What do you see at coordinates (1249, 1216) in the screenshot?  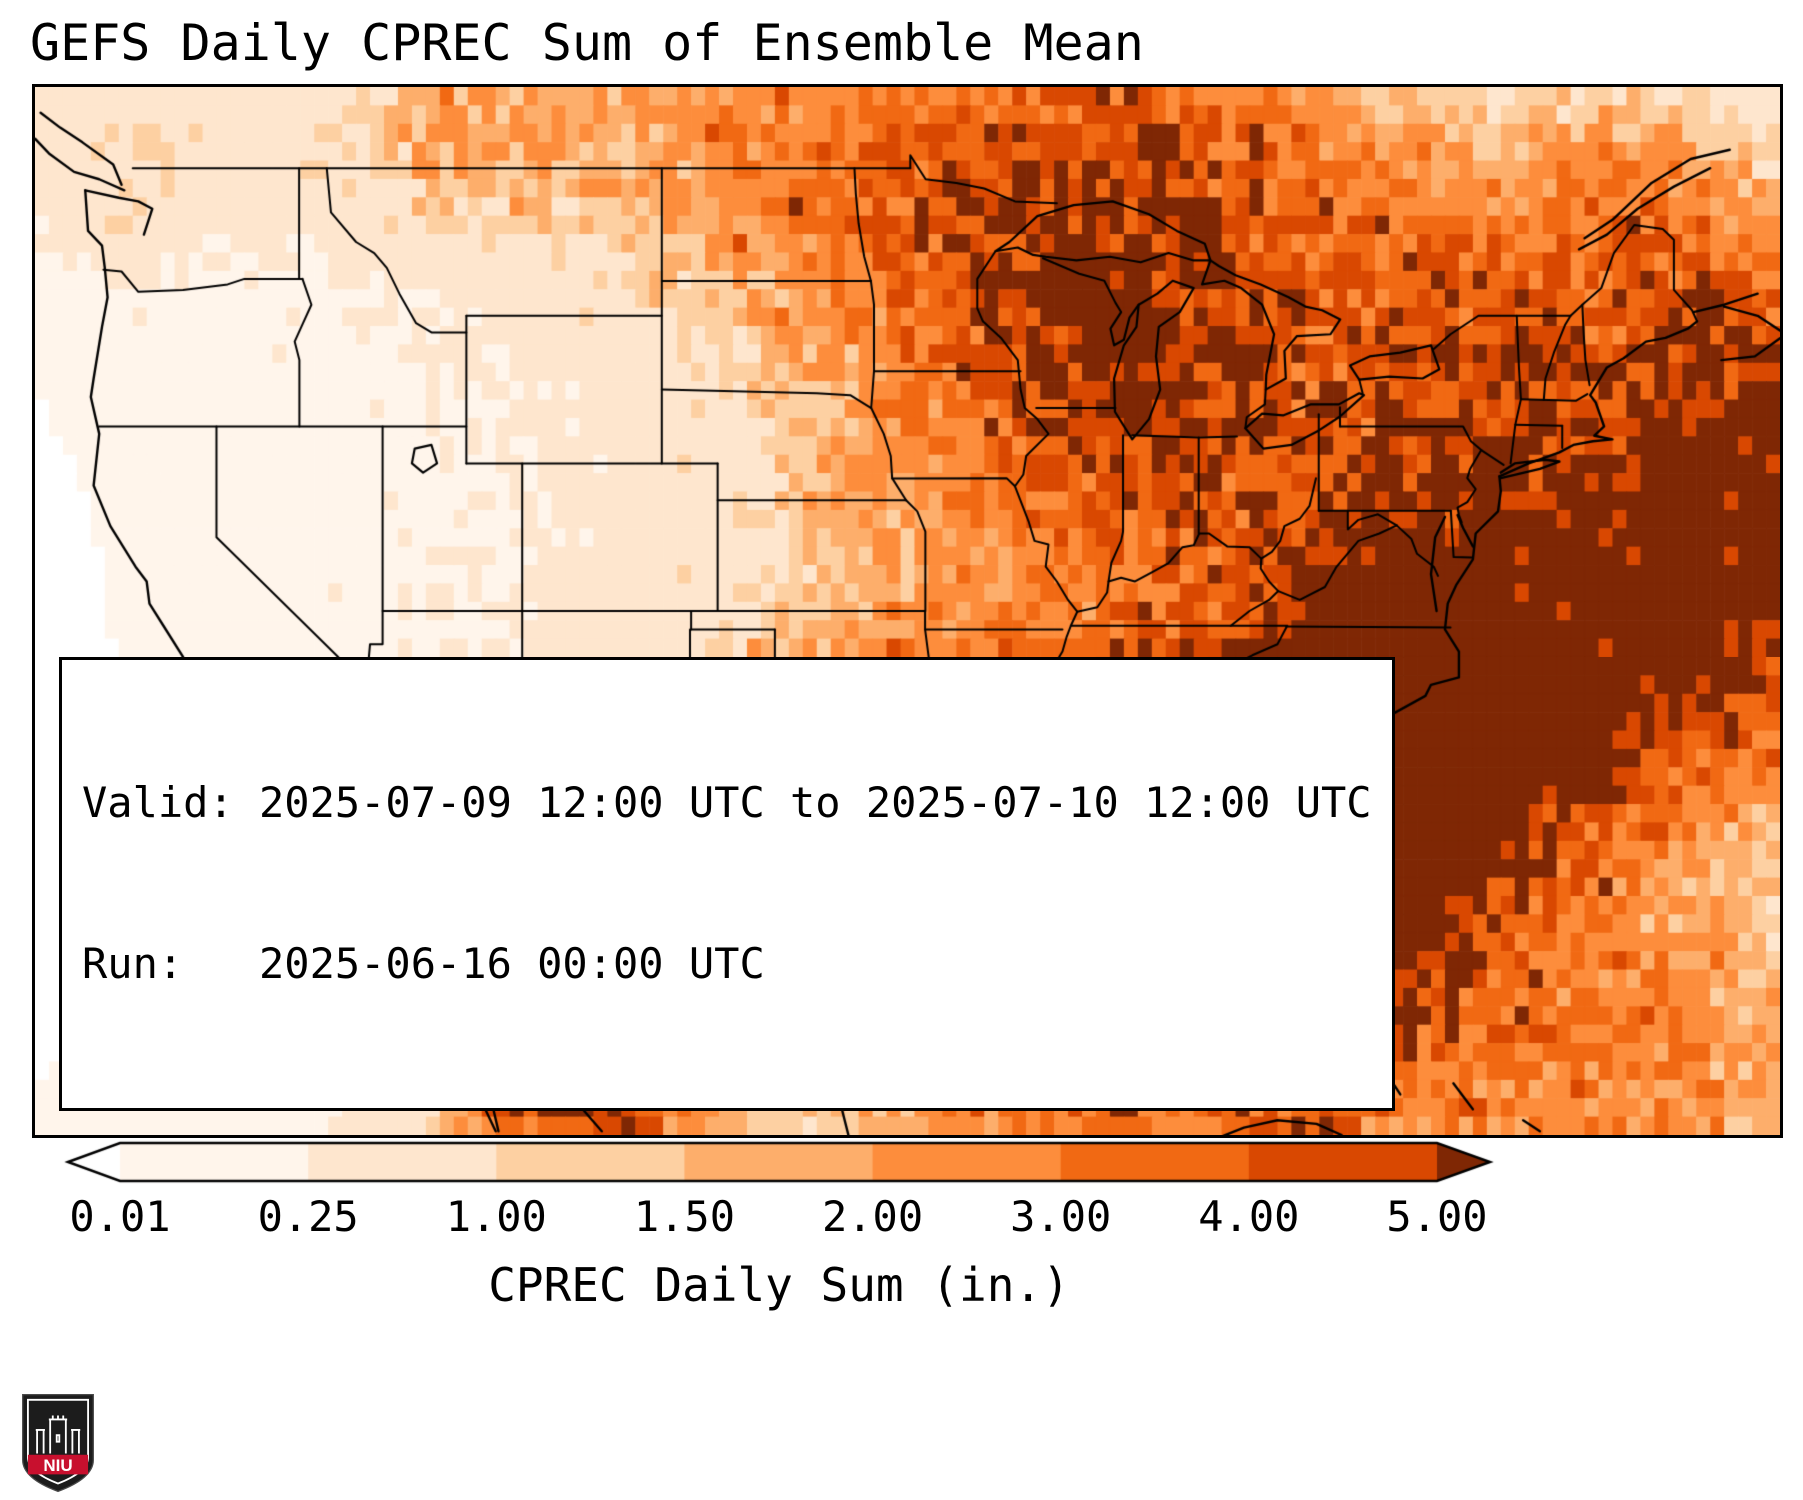 I see `colorbar-tick: 4.00` at bounding box center [1249, 1216].